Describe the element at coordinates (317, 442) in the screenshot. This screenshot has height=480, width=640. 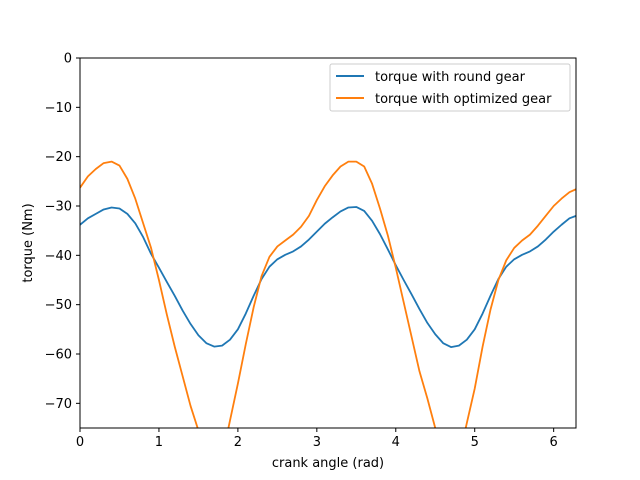
I see `x-tick-label: 3` at that location.